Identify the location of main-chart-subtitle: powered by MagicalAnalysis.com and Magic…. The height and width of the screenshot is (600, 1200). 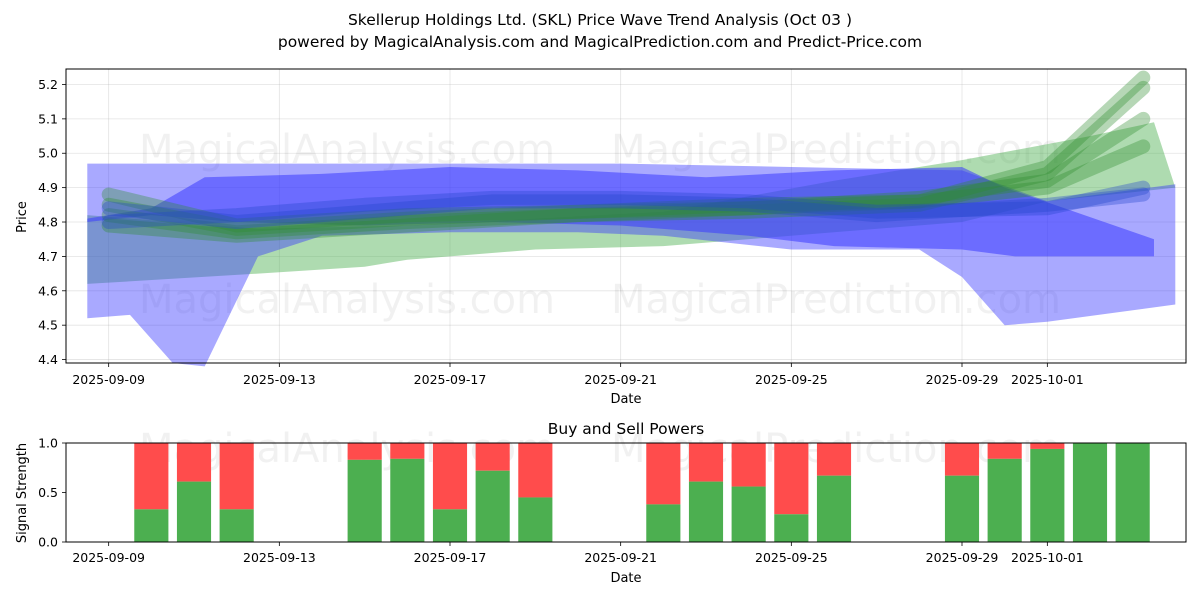
(600, 42).